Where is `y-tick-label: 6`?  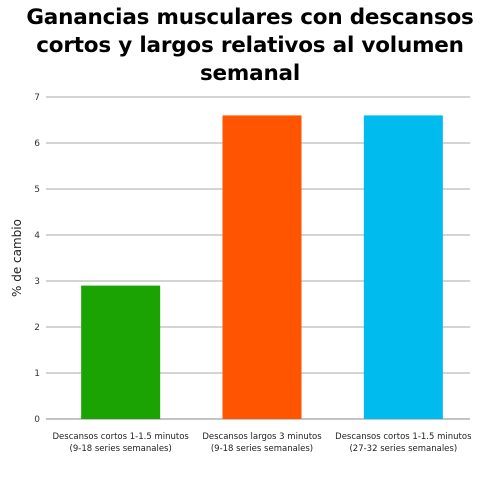
y-tick-label: 6 is located at coordinates (37, 144).